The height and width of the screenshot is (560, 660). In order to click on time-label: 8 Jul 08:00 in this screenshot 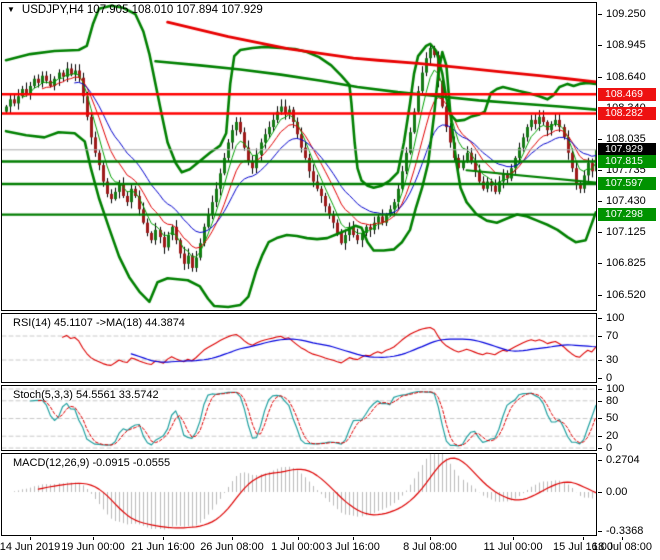, I will do `click(430, 547)`.